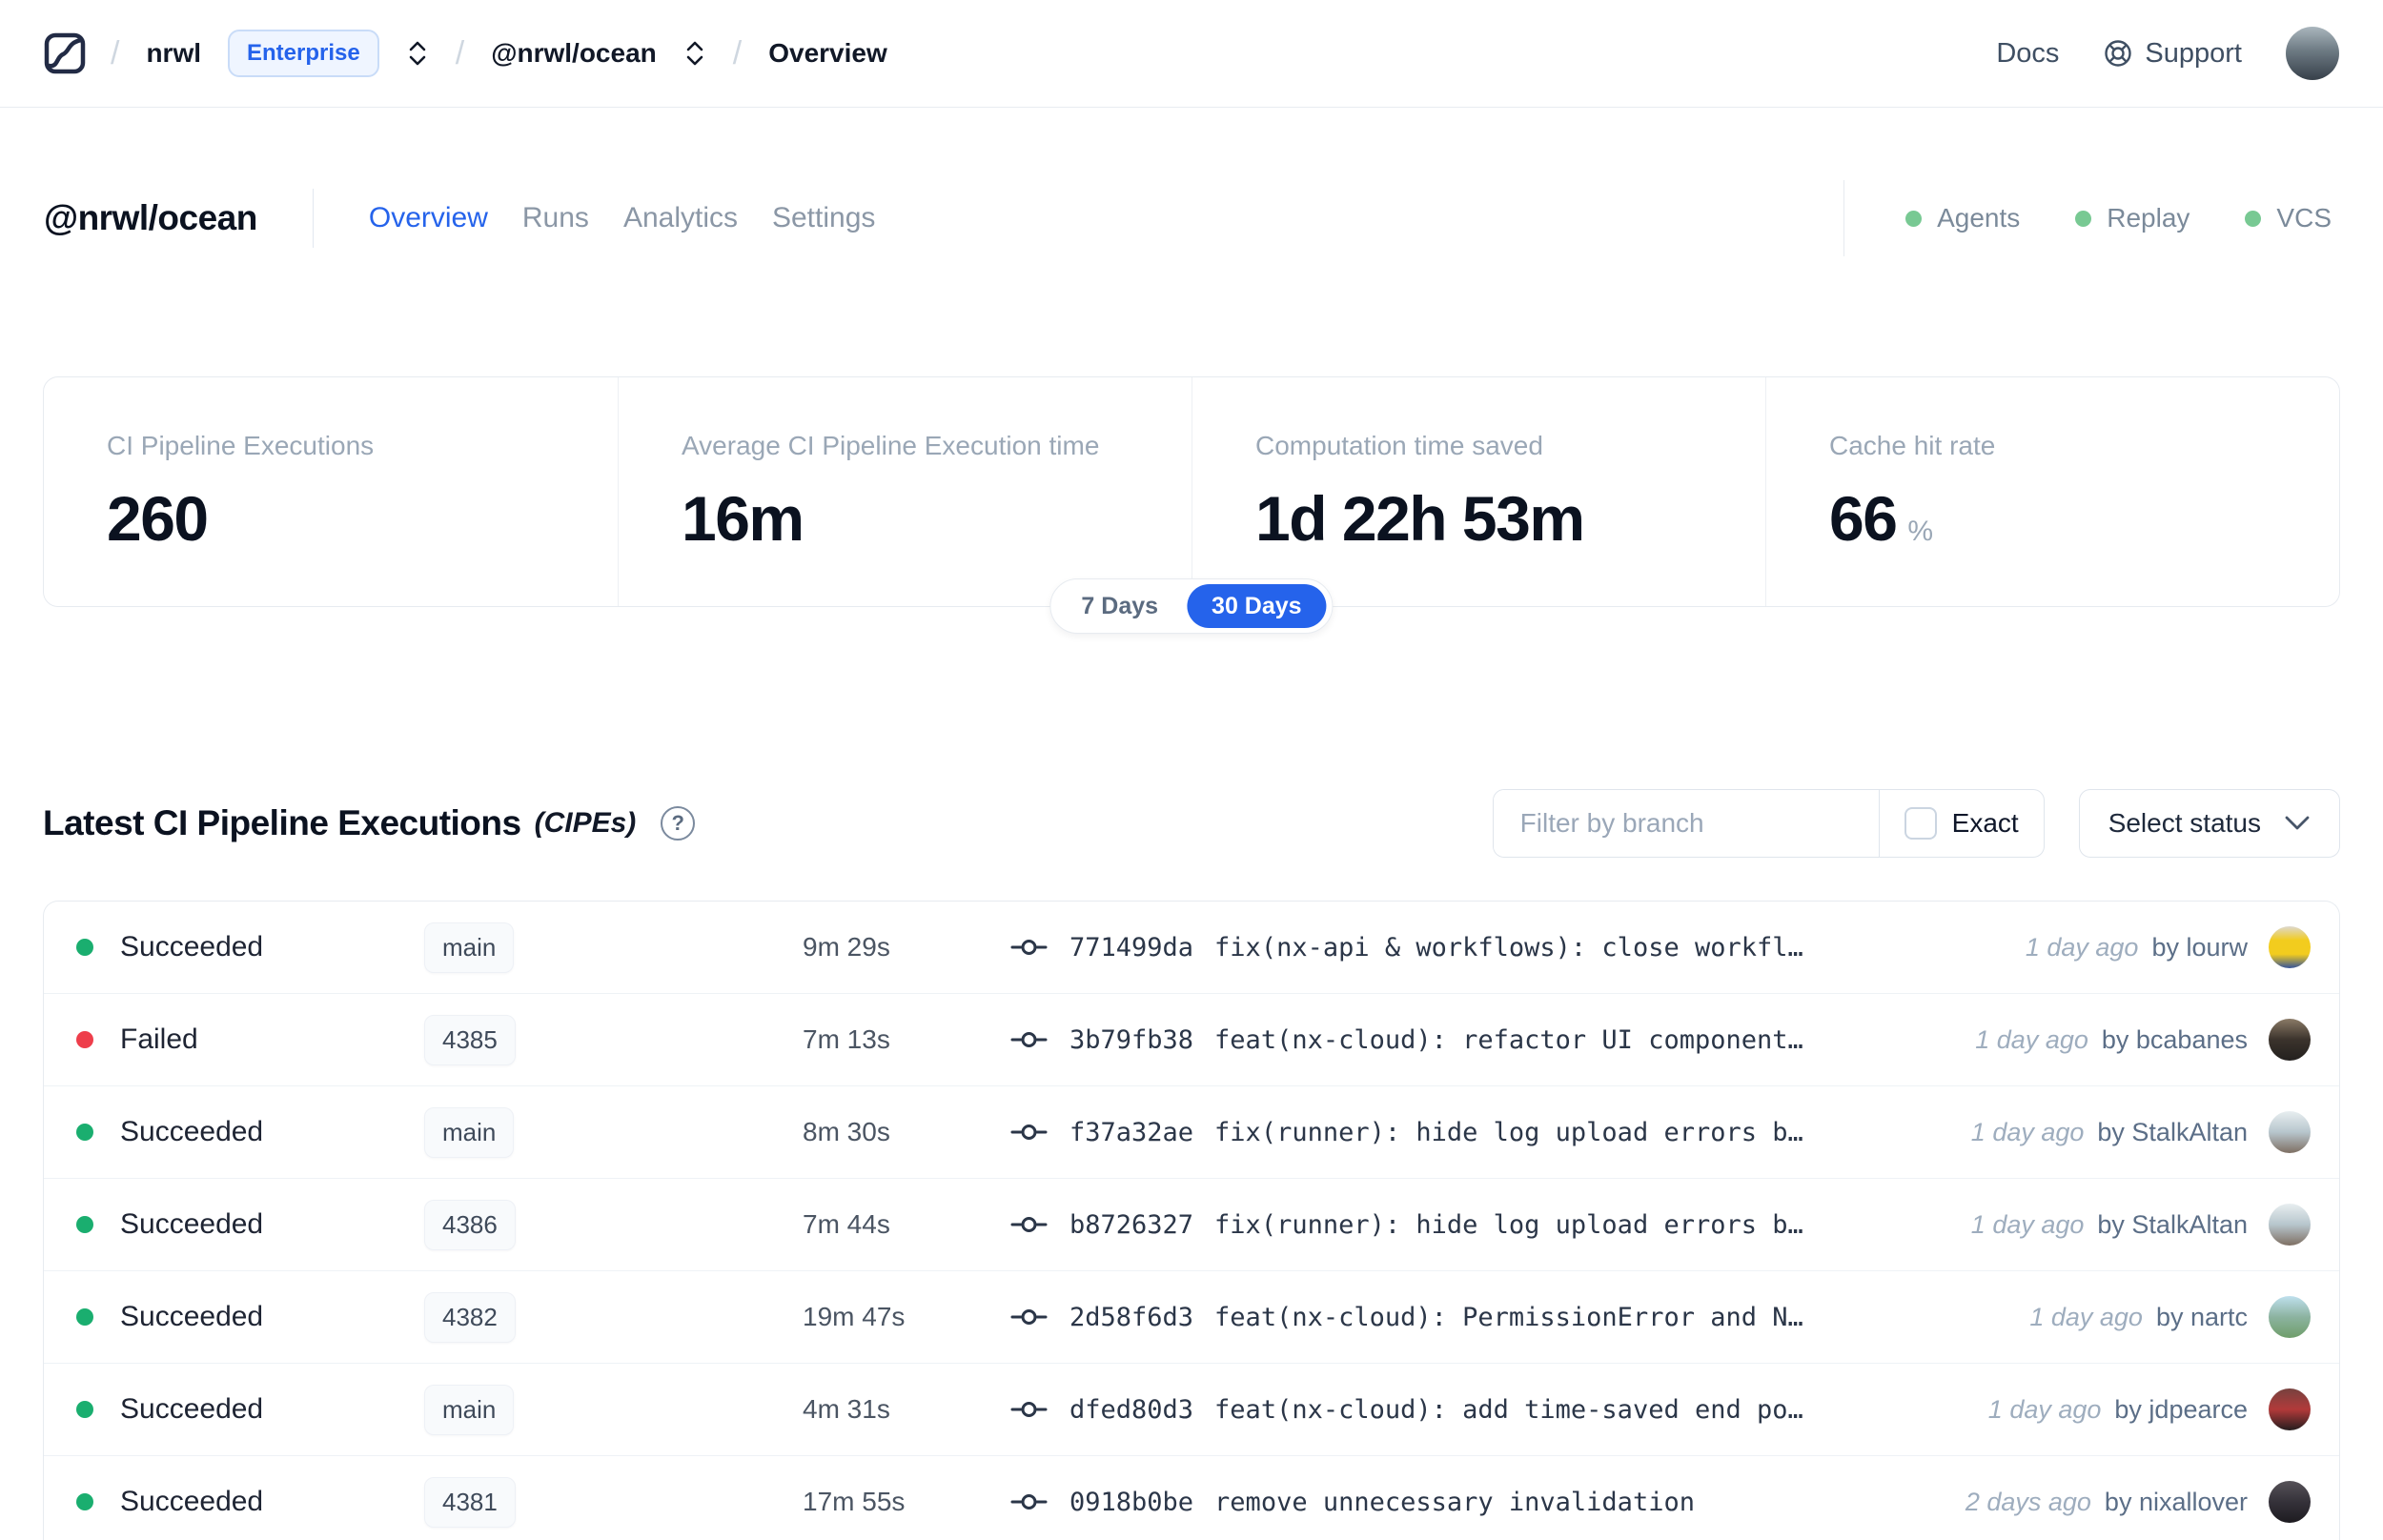  I want to click on exact-label: Exact, so click(1985, 823).